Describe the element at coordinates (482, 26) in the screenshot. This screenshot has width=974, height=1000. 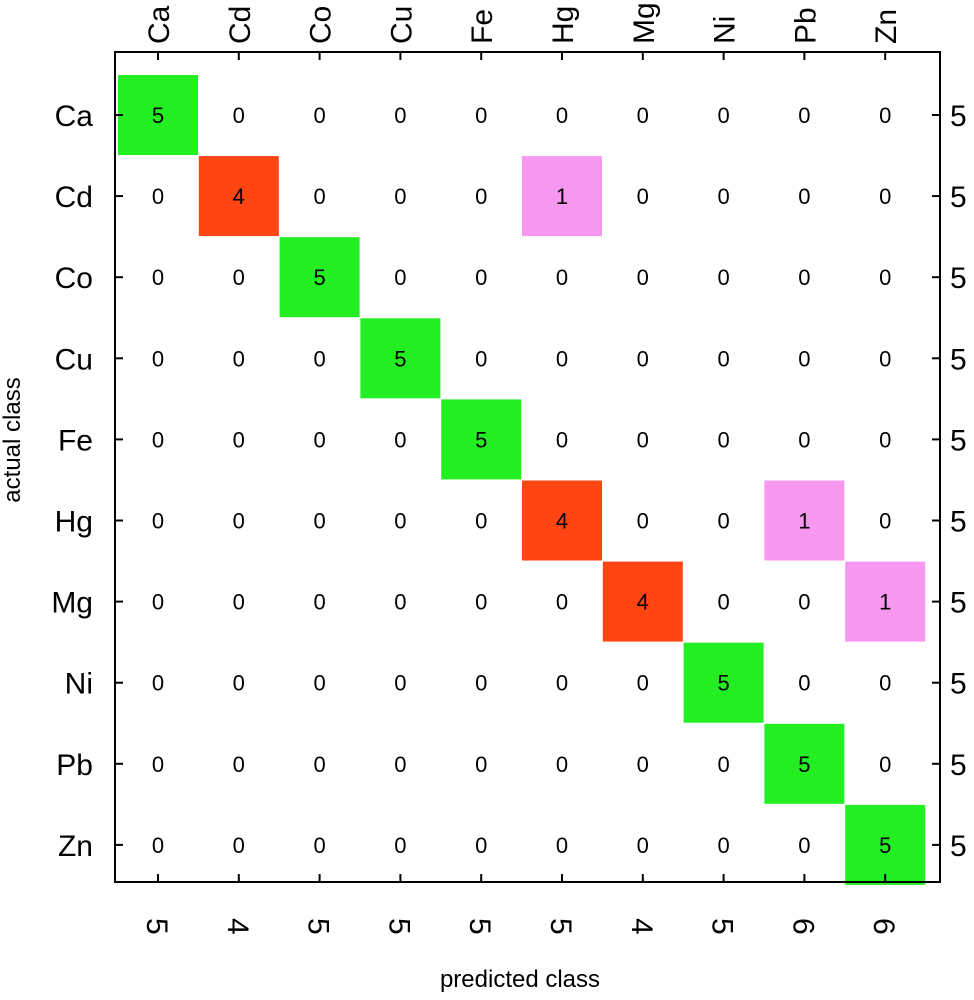
I see `x-tick-label: Fe` at that location.